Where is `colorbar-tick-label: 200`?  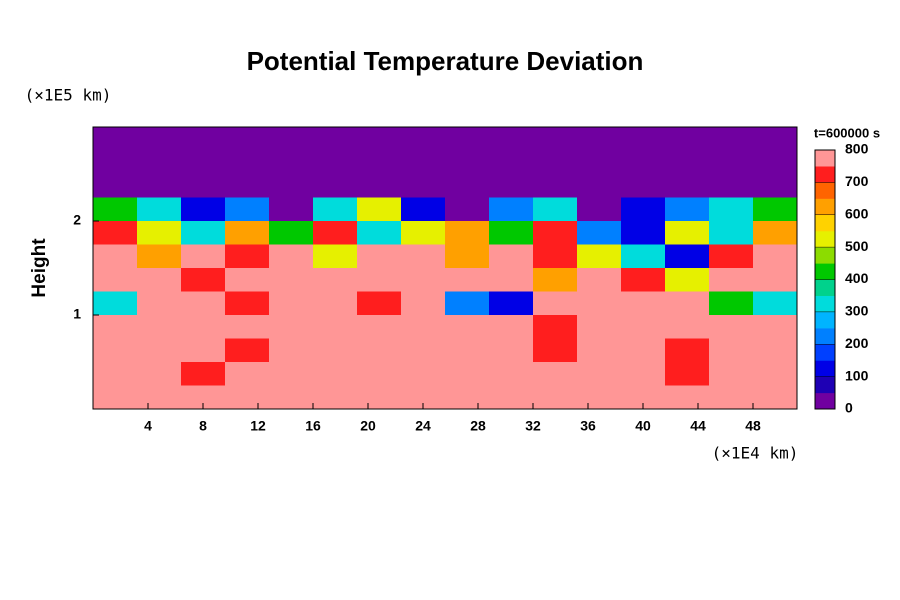 colorbar-tick-label: 200 is located at coordinates (857, 343).